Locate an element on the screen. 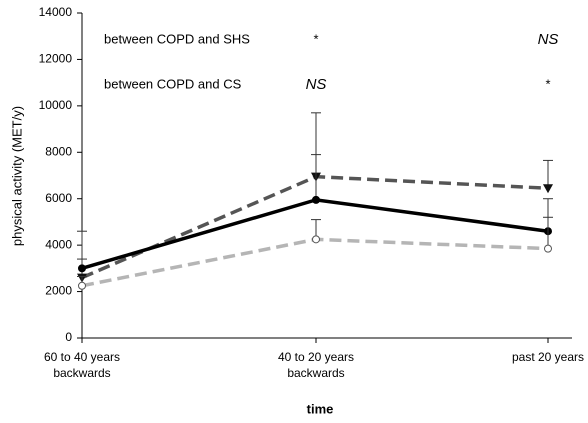  x-axis-title: time is located at coordinates (320, 408).